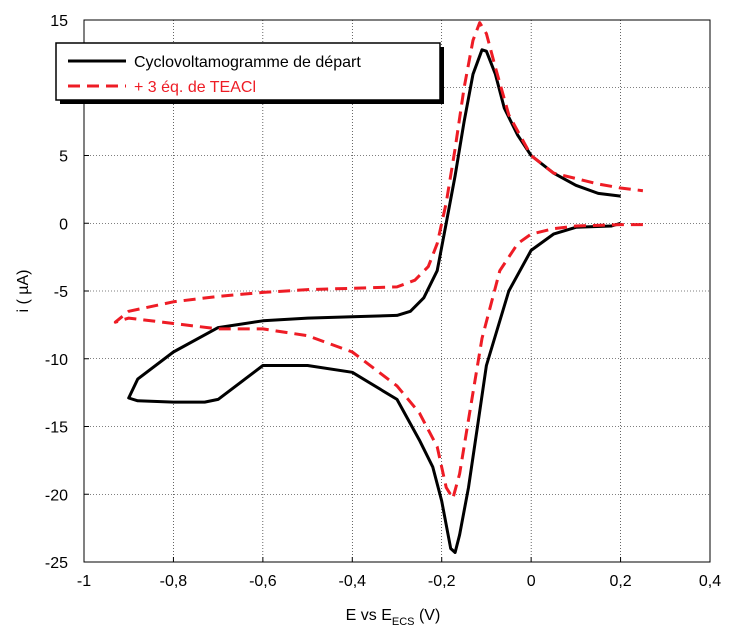 The image size is (738, 637). What do you see at coordinates (442, 581) in the screenshot?
I see `x-tick-label: -0,2` at bounding box center [442, 581].